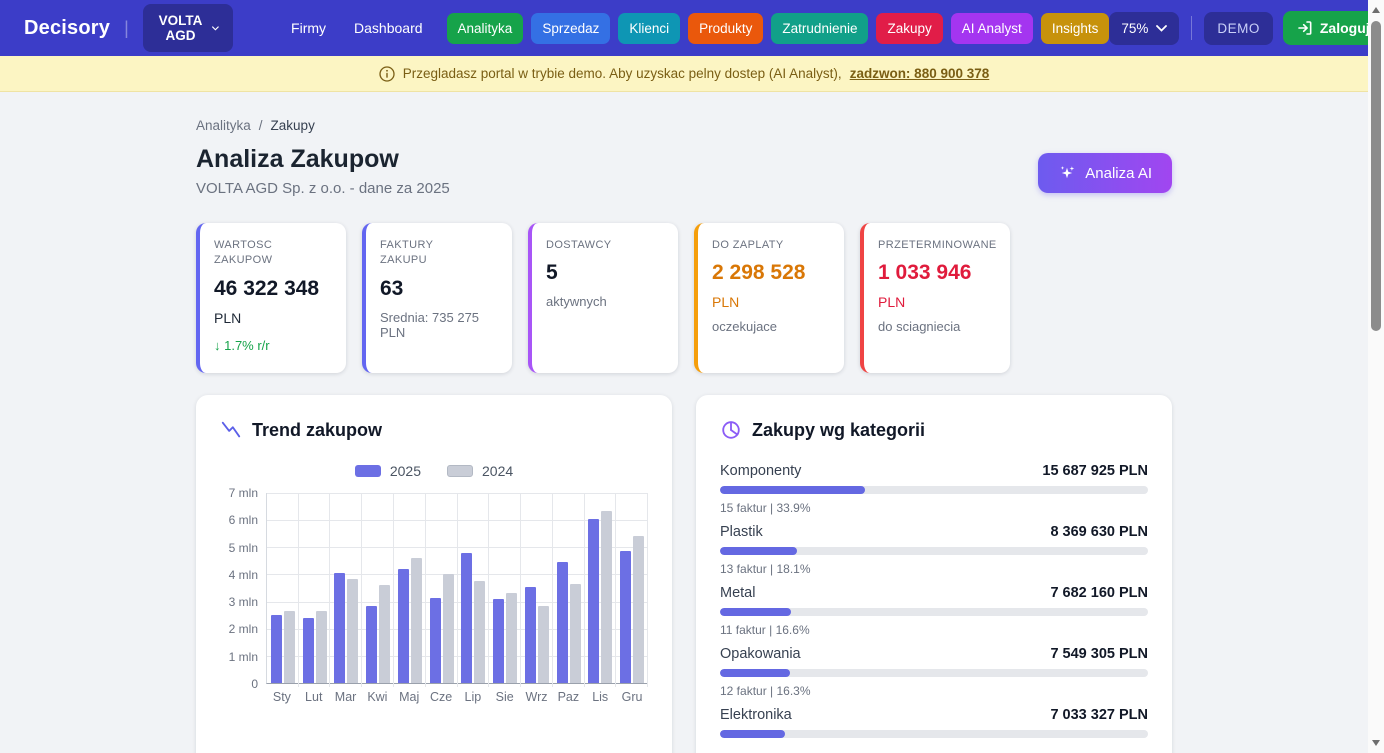 Image resolution: width=1384 pixels, height=753 pixels. What do you see at coordinates (562, 622) in the screenshot?
I see `bar-2025-paz` at bounding box center [562, 622].